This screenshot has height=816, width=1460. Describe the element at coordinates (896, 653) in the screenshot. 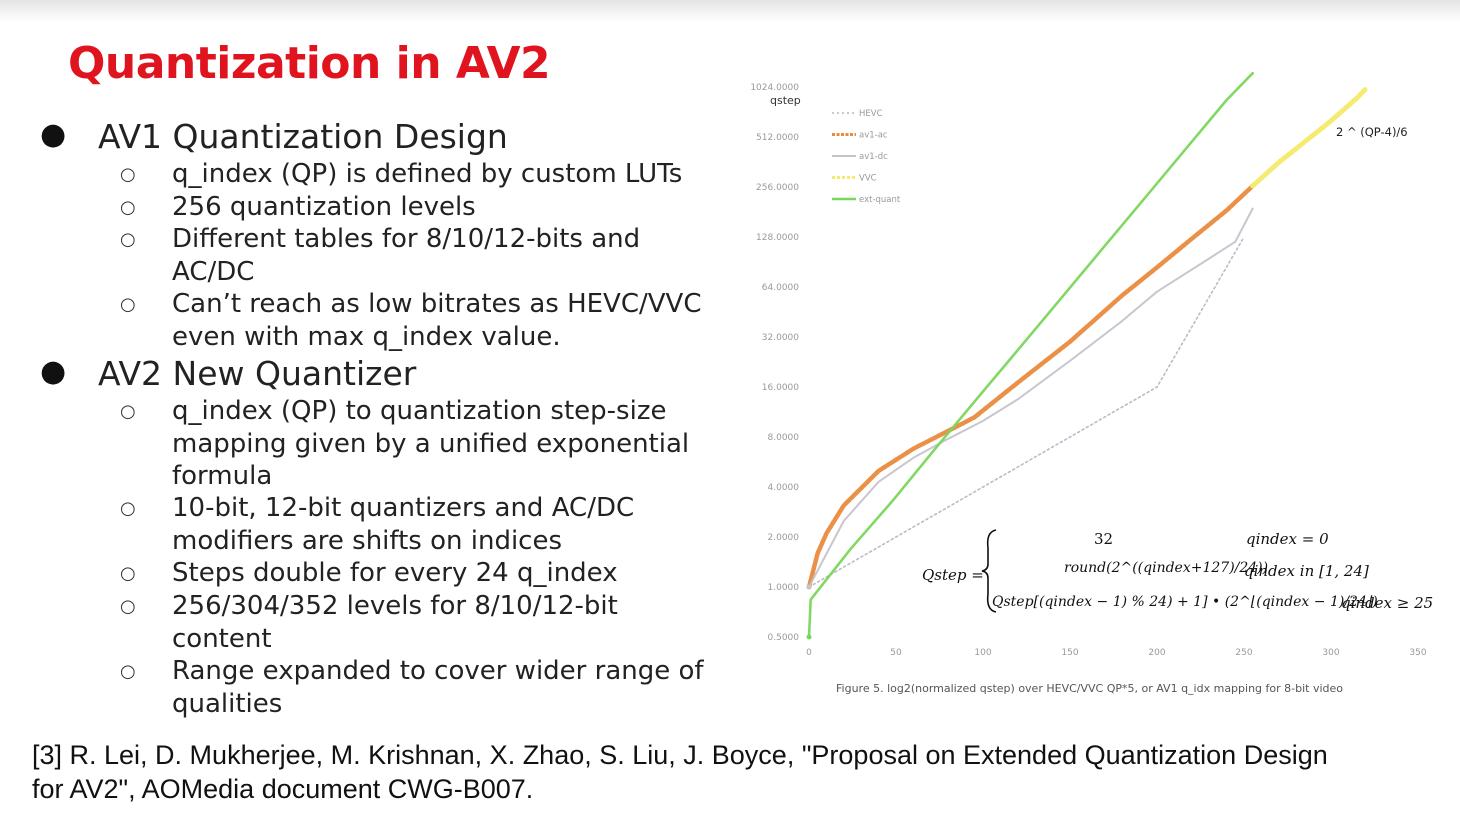

I see `x-tick-label: 50` at that location.